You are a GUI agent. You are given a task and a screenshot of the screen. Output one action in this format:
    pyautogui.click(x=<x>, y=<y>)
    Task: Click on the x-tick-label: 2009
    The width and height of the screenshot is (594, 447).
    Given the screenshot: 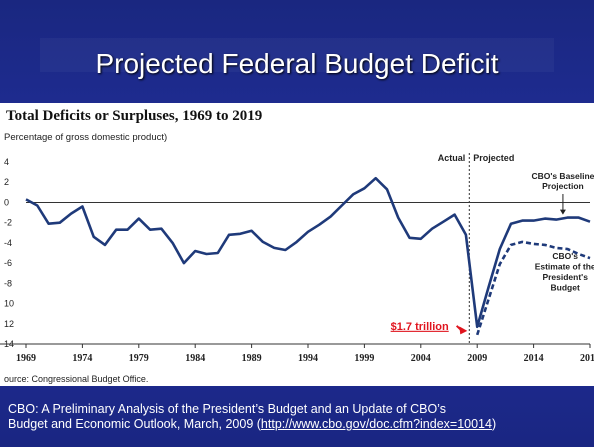 What is the action you would take?
    pyautogui.click(x=477, y=358)
    